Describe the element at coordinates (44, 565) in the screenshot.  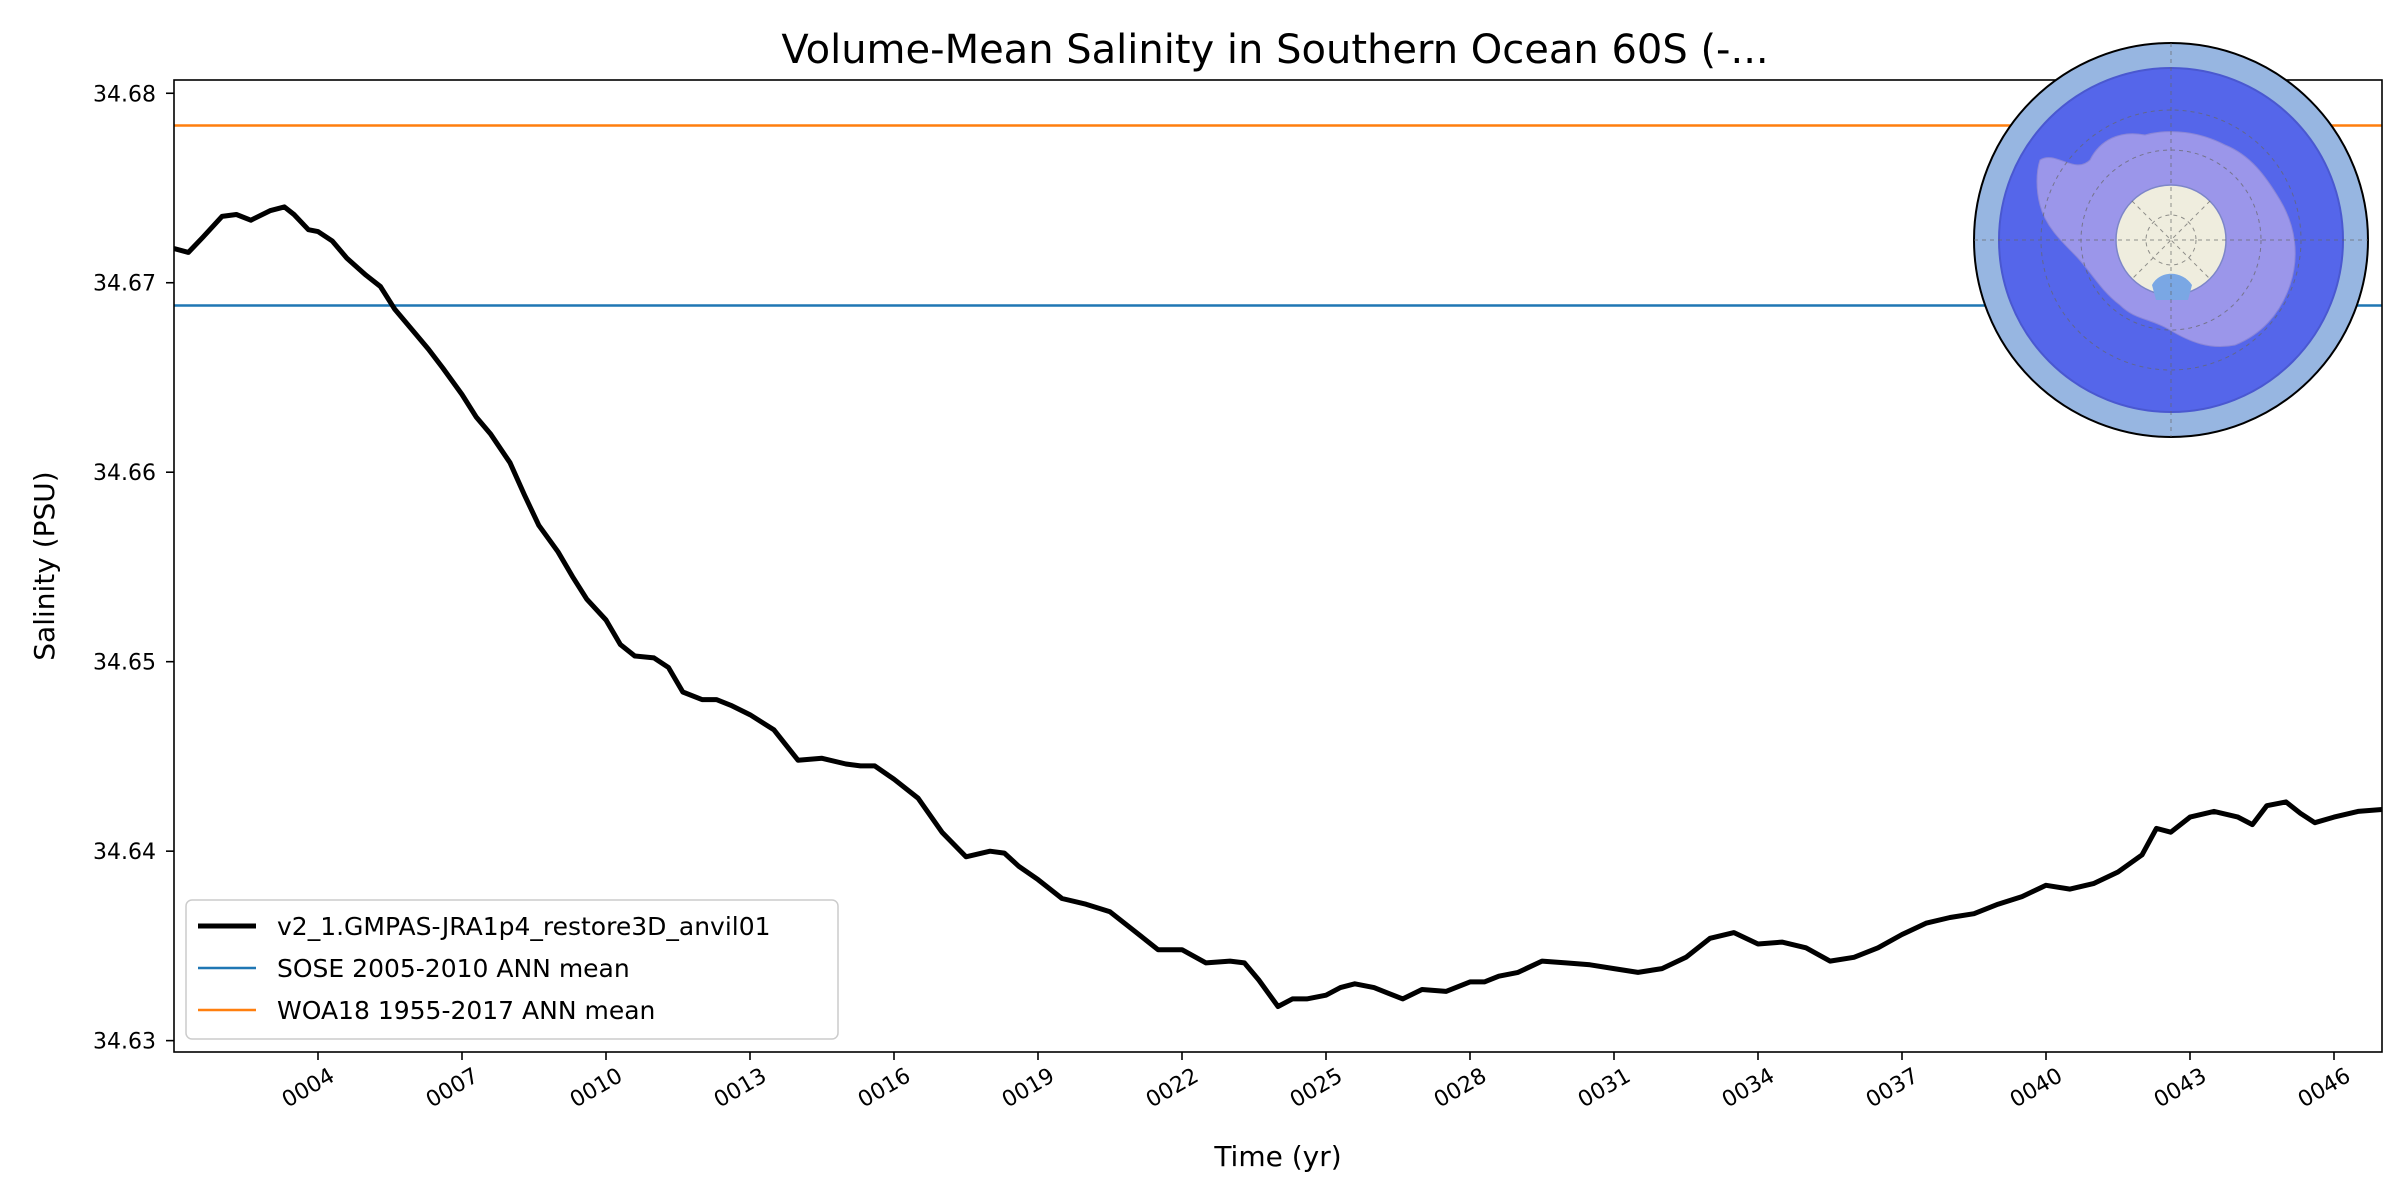
I see `y-axis-label: Salinity (PSU)` at that location.